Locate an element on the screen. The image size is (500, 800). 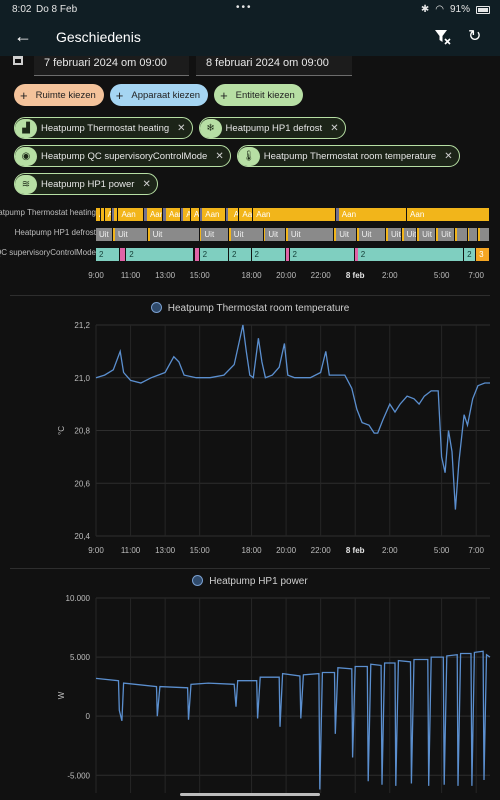
selected-entity-chip: ▟ Heatpump Thermostat heating ✕ is located at coordinates (103, 128).